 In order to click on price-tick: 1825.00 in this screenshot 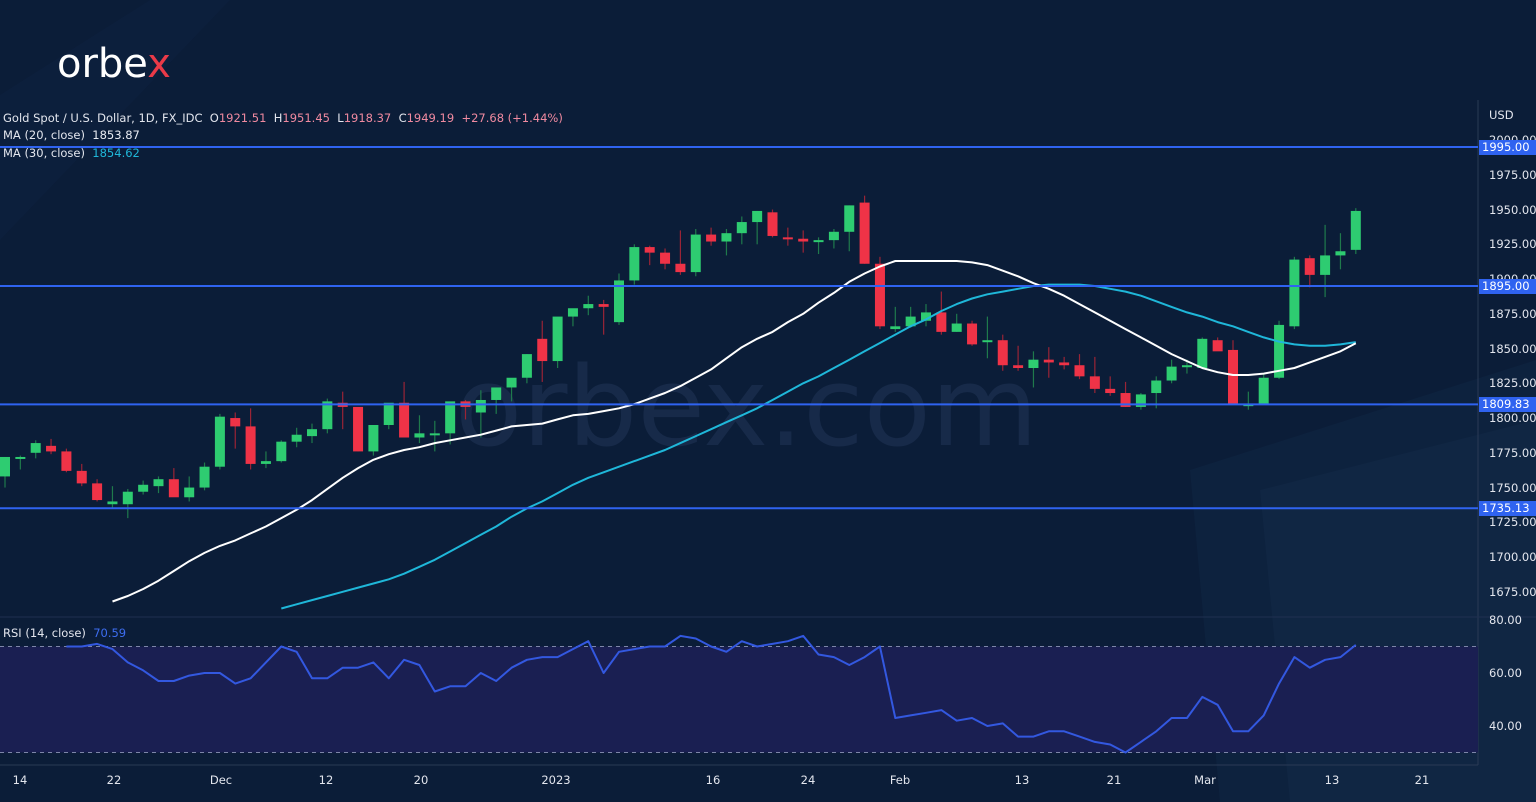, I will do `click(1512, 383)`.